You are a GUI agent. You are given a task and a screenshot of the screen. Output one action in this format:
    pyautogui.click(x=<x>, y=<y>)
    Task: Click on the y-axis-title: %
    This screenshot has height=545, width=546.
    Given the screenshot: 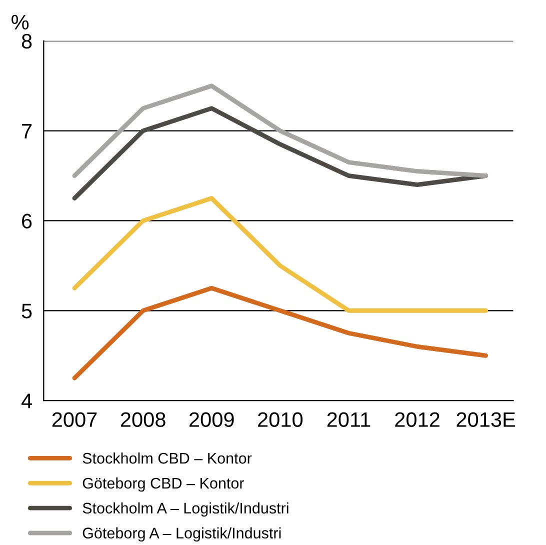 What is the action you would take?
    pyautogui.click(x=20, y=22)
    